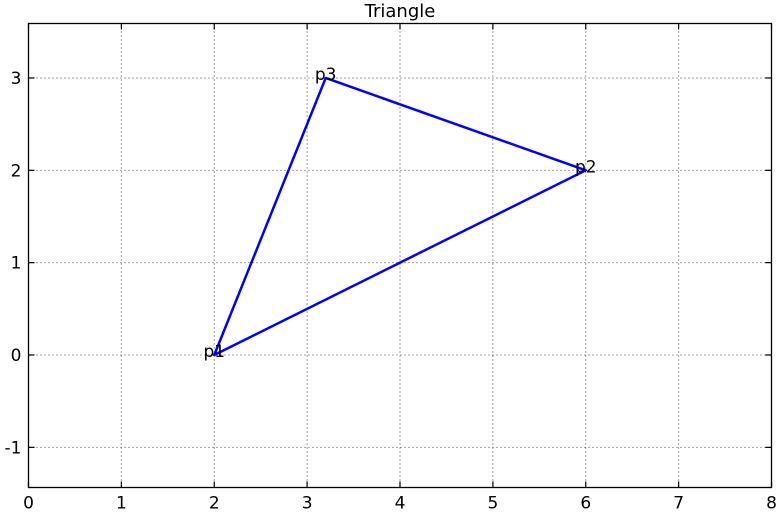  Describe the element at coordinates (214, 352) in the screenshot. I see `vertex-label-p1: p1` at that location.